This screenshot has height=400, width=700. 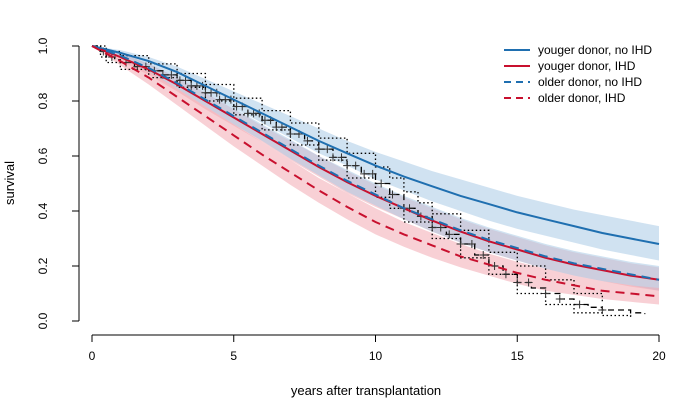 I want to click on x-tick-label: 20, so click(x=659, y=356).